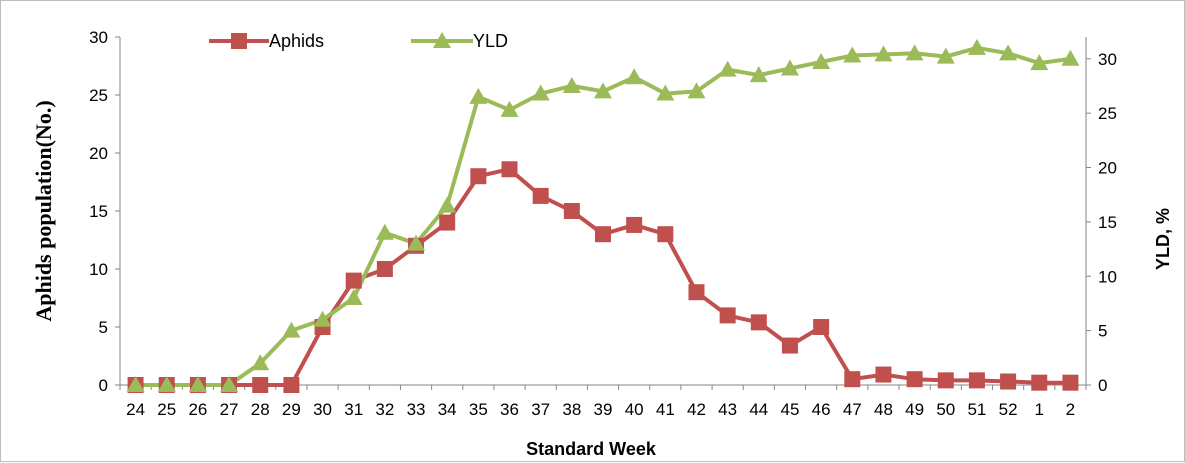  What do you see at coordinates (821, 409) in the screenshot?
I see `x-tick-label: 46` at bounding box center [821, 409].